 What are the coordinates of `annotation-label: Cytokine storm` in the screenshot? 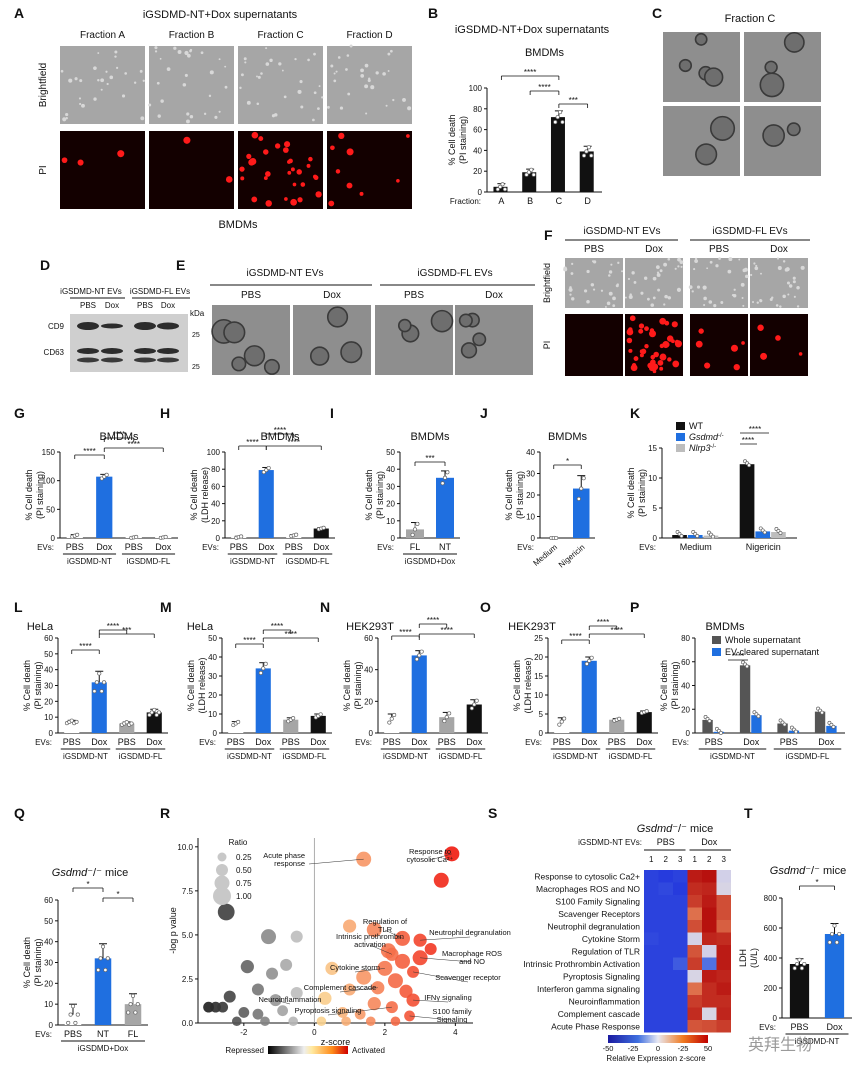 It's located at (355, 967).